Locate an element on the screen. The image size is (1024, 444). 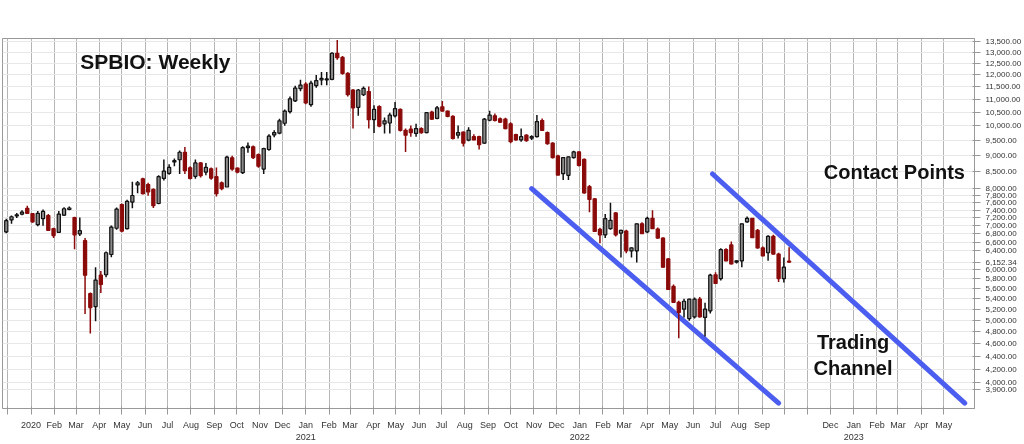
y-tick-label: 6,600.00 is located at coordinates (1001, 242).